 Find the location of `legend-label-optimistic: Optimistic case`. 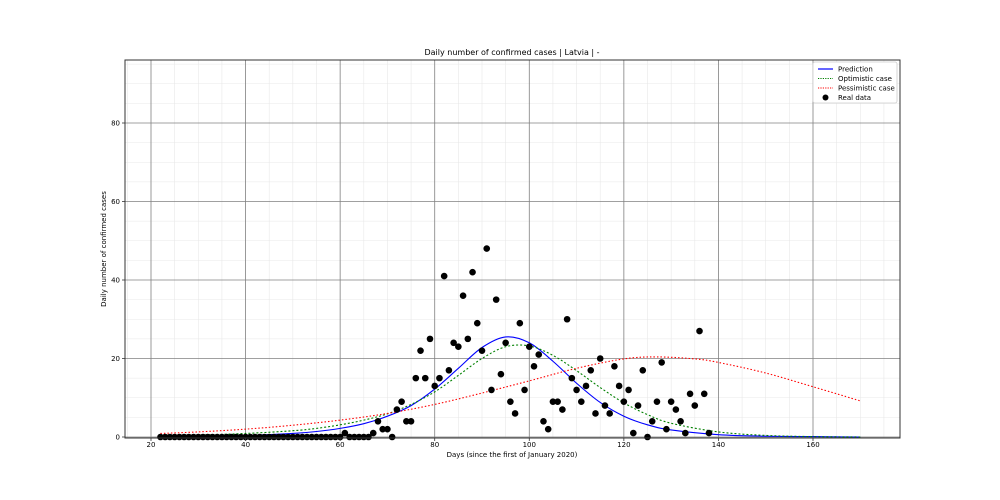

legend-label-optimistic: Optimistic case is located at coordinates (865, 79).